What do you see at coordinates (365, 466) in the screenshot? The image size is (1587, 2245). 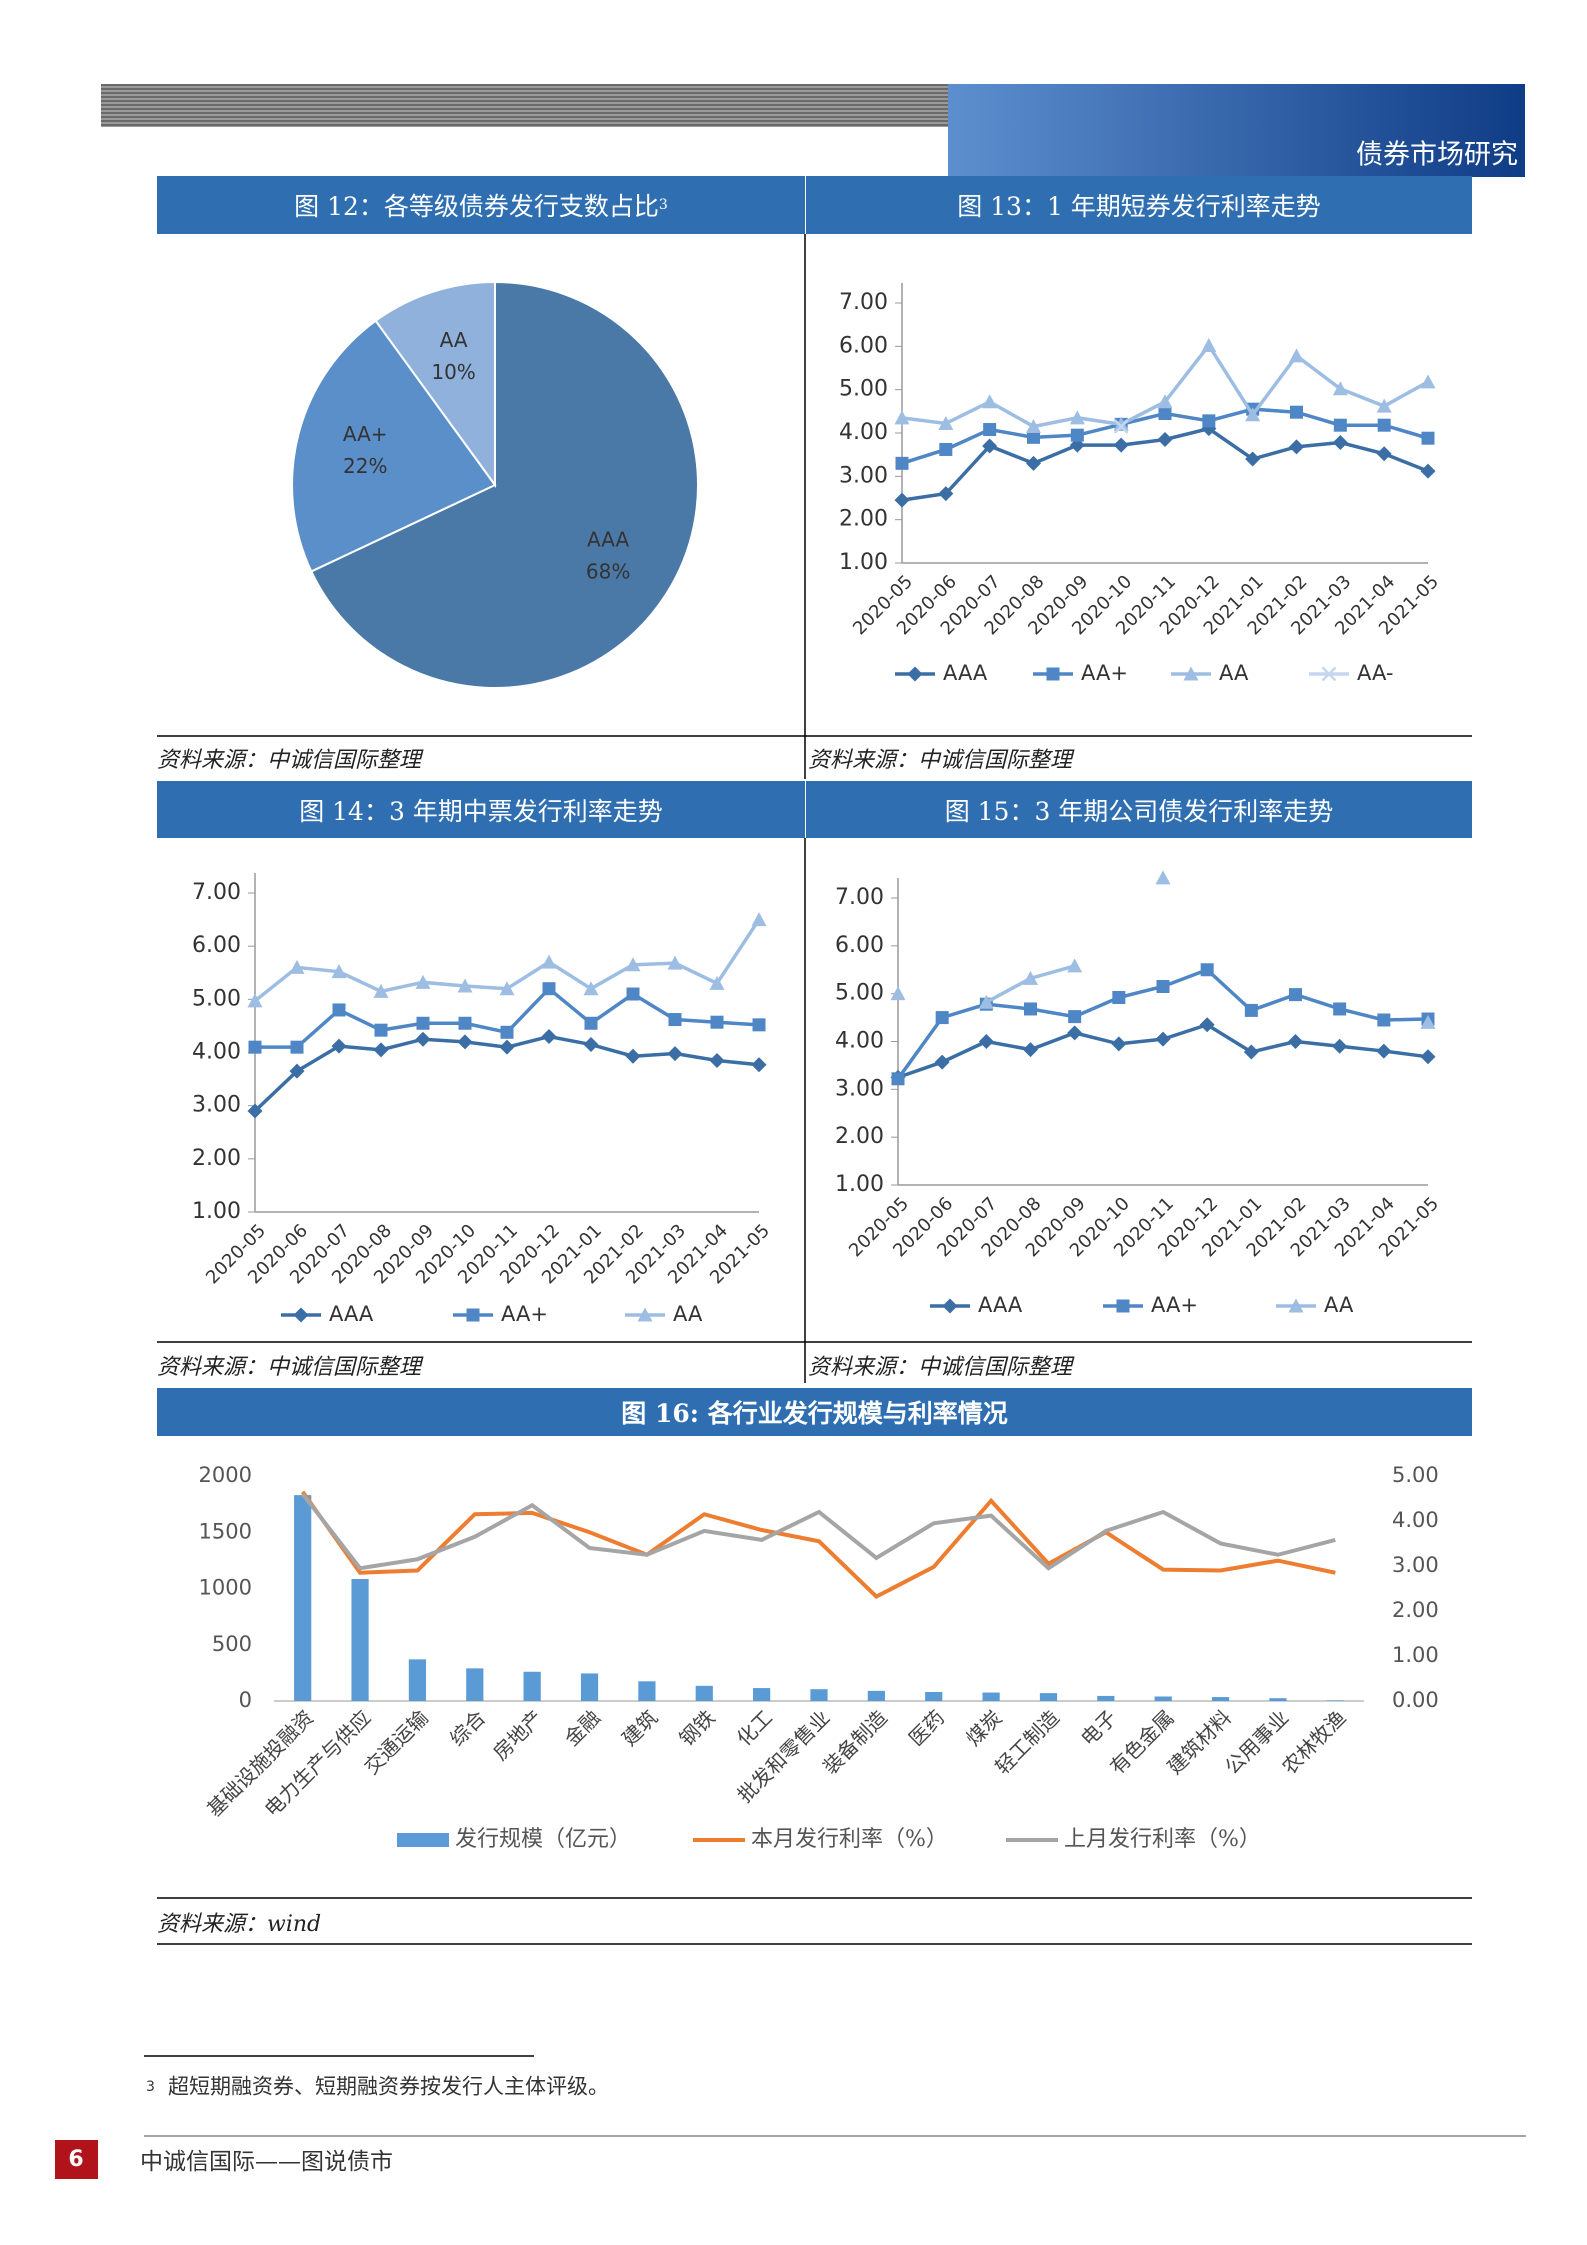 I see `slice-value: 22%` at bounding box center [365, 466].